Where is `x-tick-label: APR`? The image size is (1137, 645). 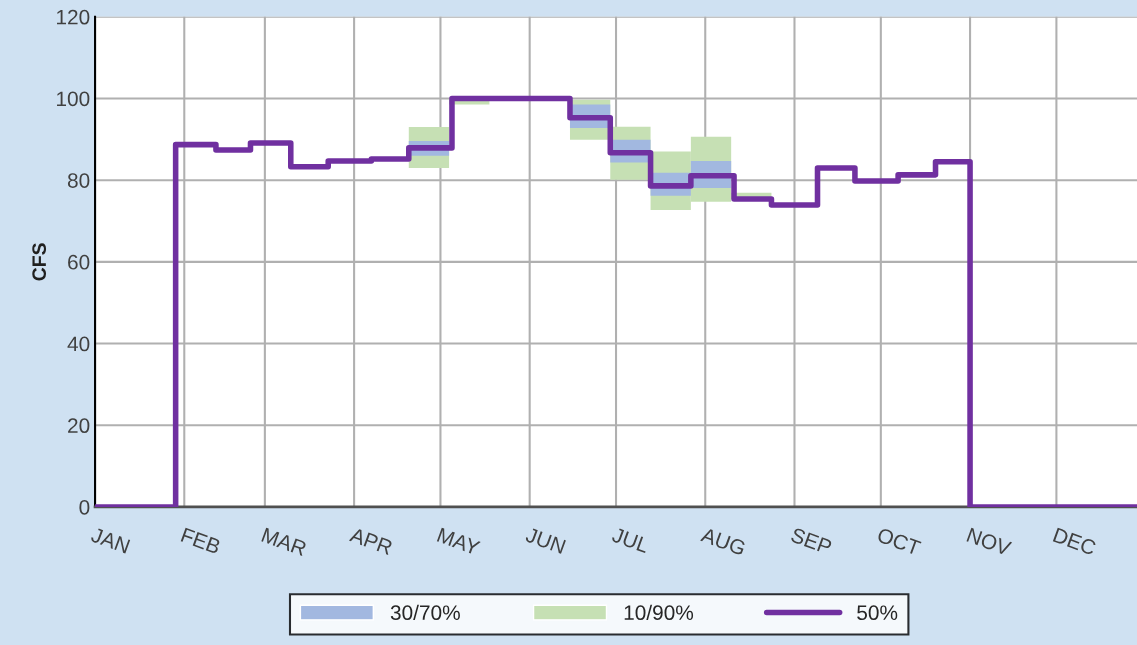
x-tick-label: APR is located at coordinates (371, 541).